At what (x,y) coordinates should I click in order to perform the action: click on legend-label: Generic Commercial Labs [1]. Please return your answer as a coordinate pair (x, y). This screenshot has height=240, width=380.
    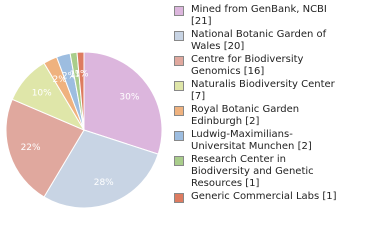
    Looking at the image, I should click on (264, 196).